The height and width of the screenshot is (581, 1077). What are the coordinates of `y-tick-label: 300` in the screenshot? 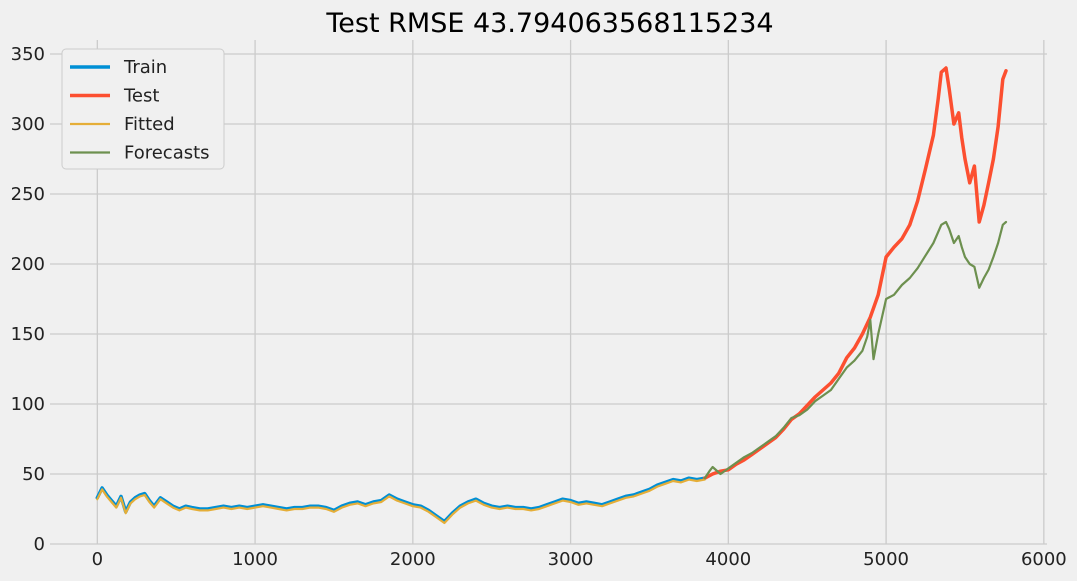 It's located at (28, 124).